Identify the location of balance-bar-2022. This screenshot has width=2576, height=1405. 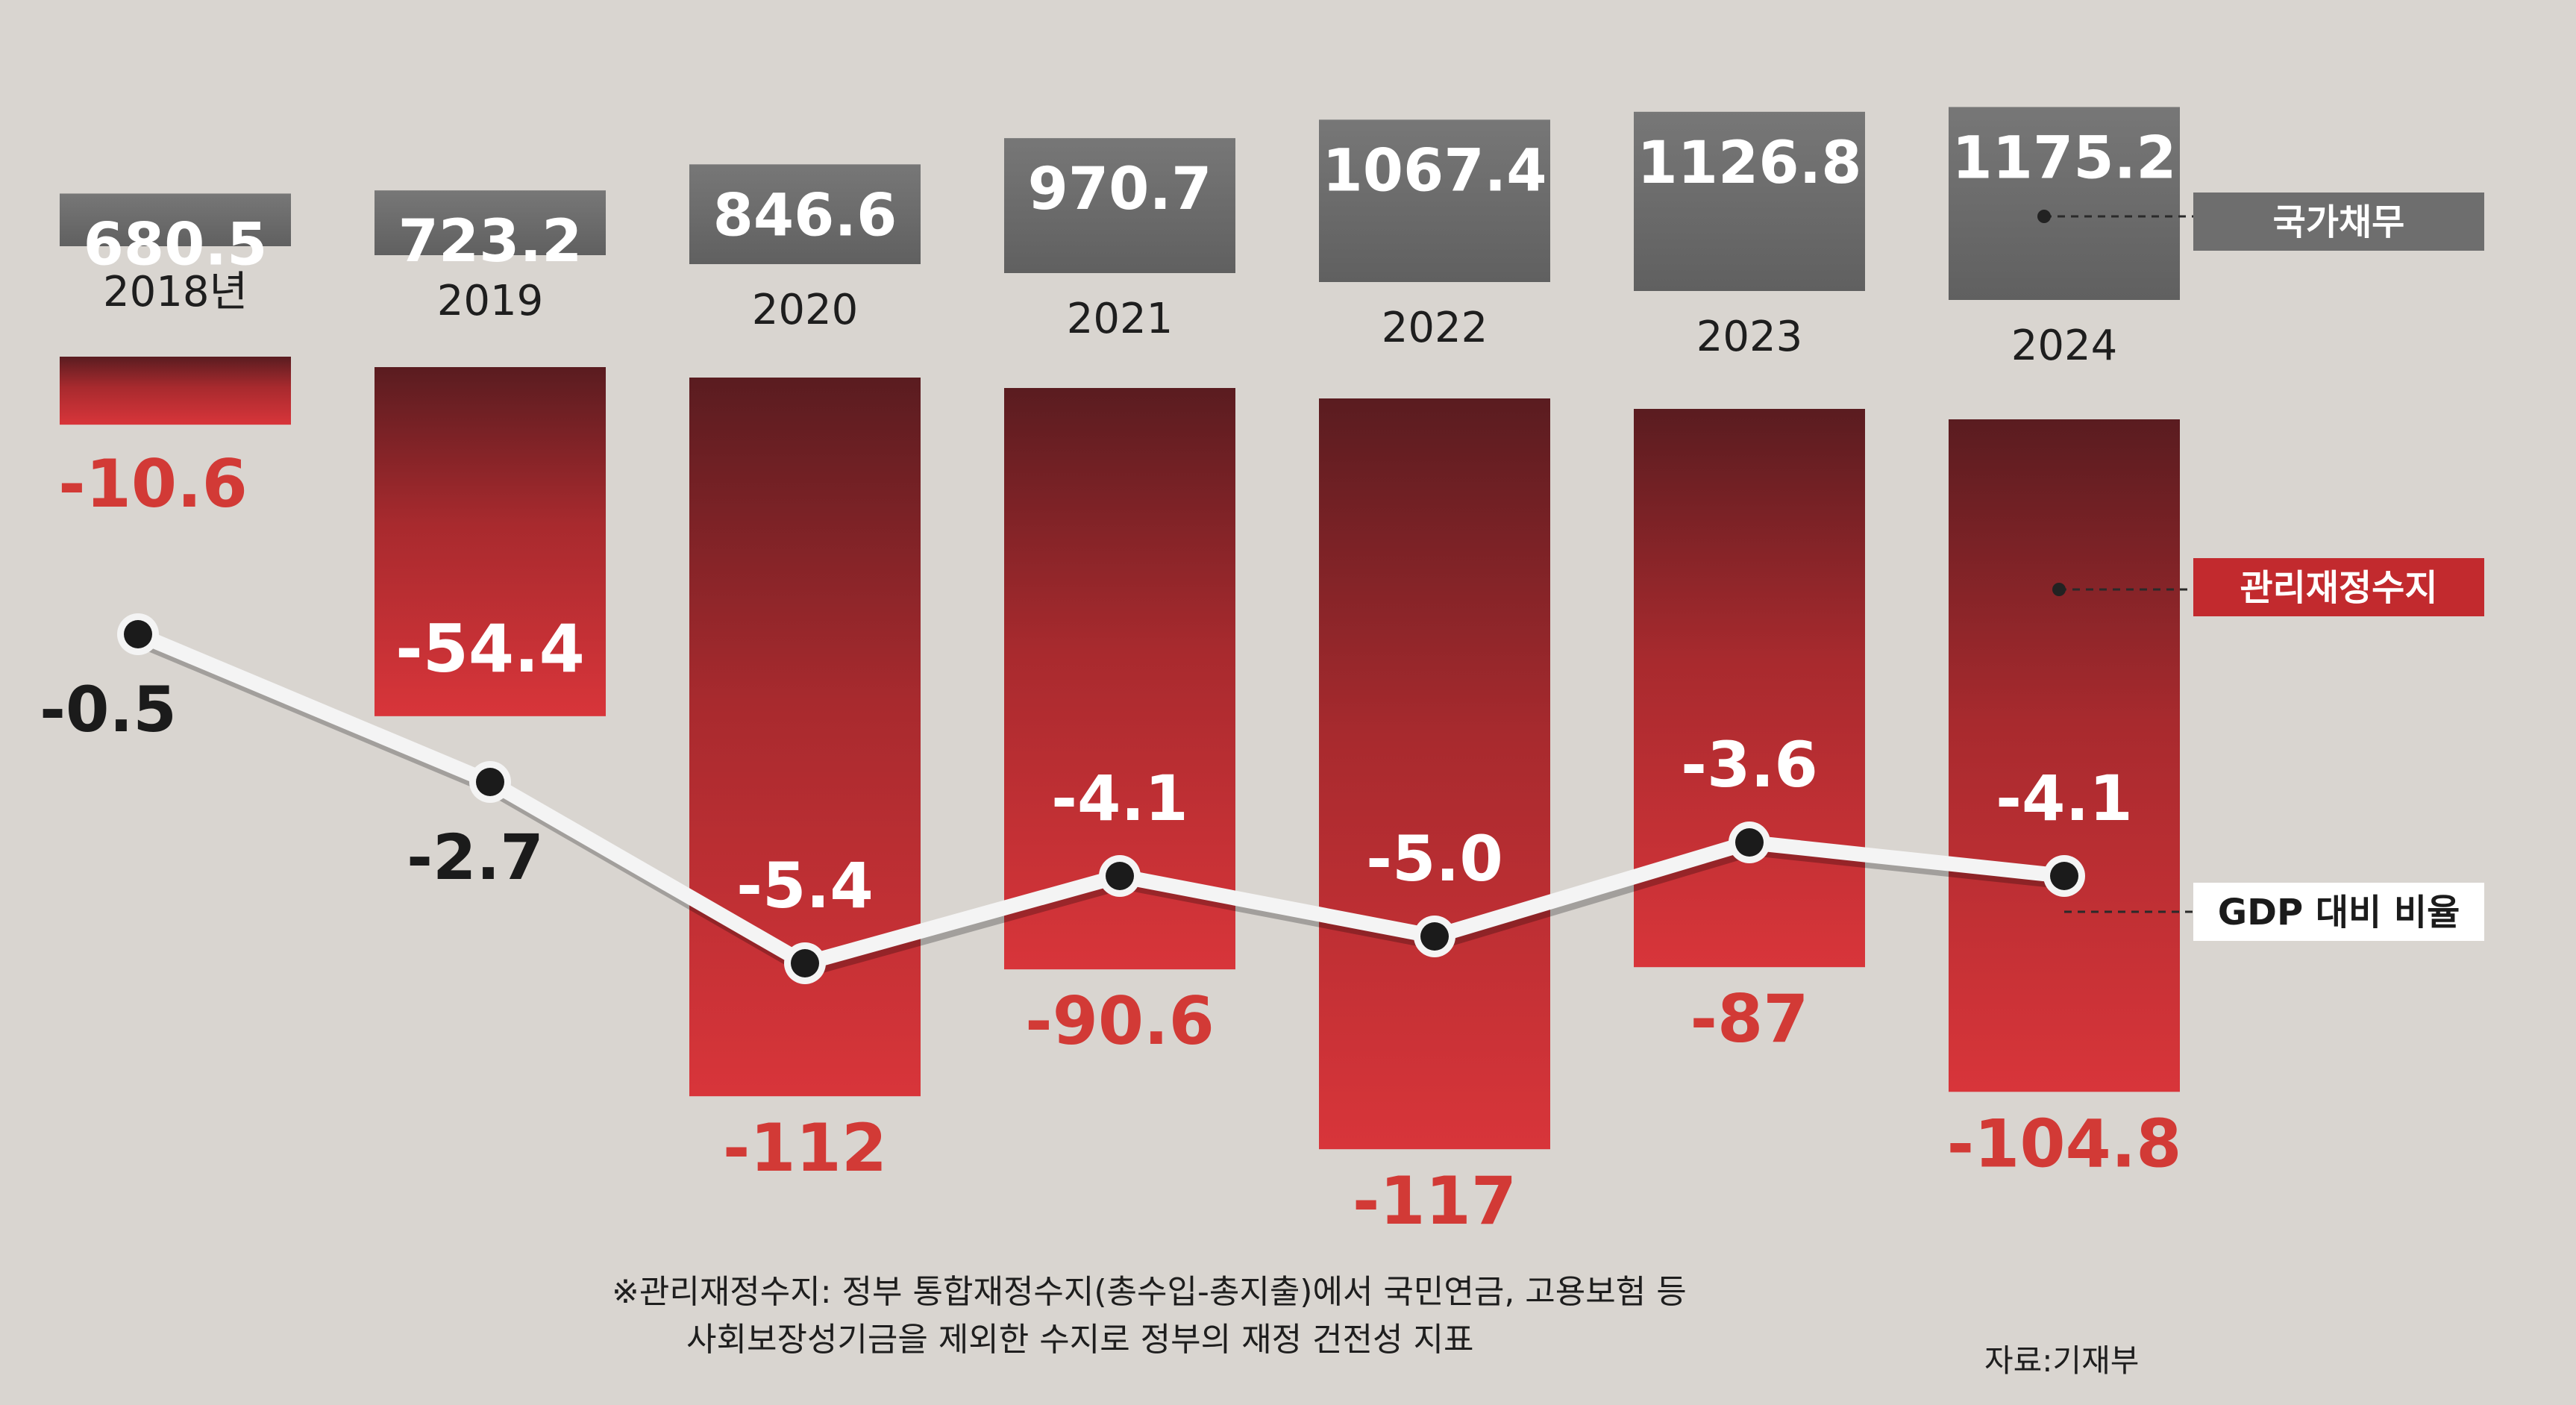
(1434, 774).